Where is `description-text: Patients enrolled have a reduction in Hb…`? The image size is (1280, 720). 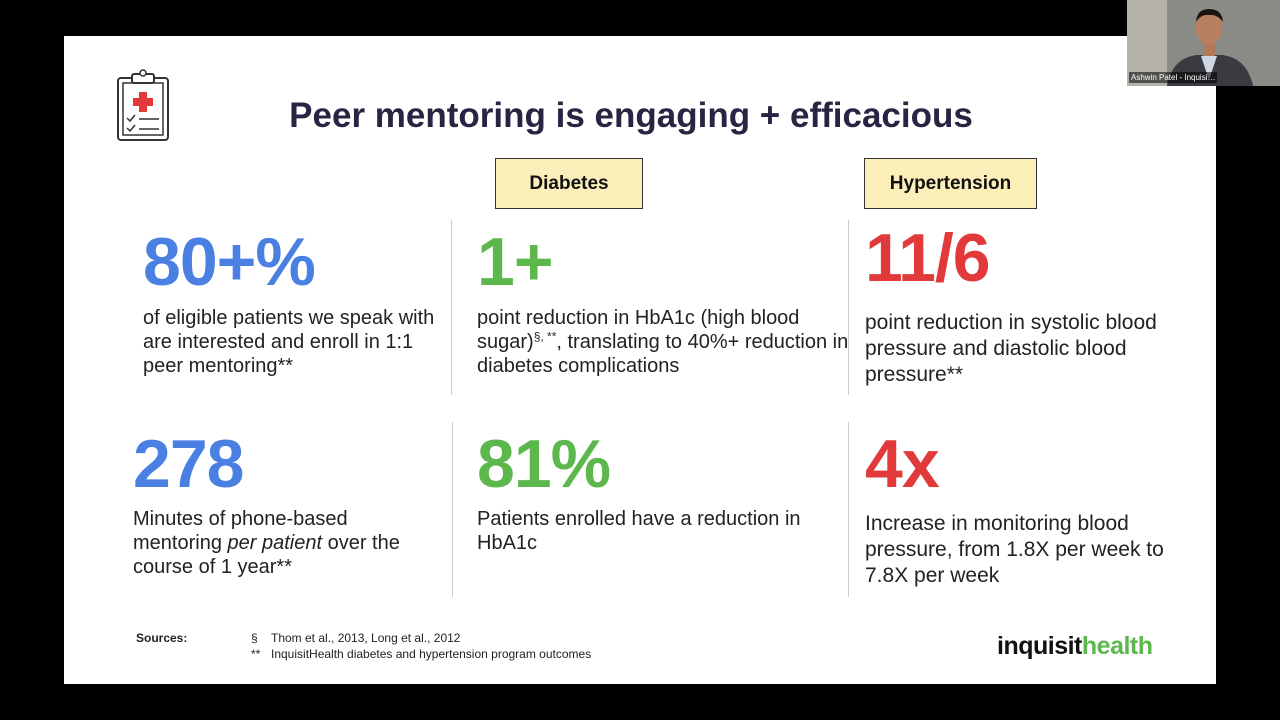
description-text: Patients enrolled have a reduction in Hb… is located at coordinates (639, 531).